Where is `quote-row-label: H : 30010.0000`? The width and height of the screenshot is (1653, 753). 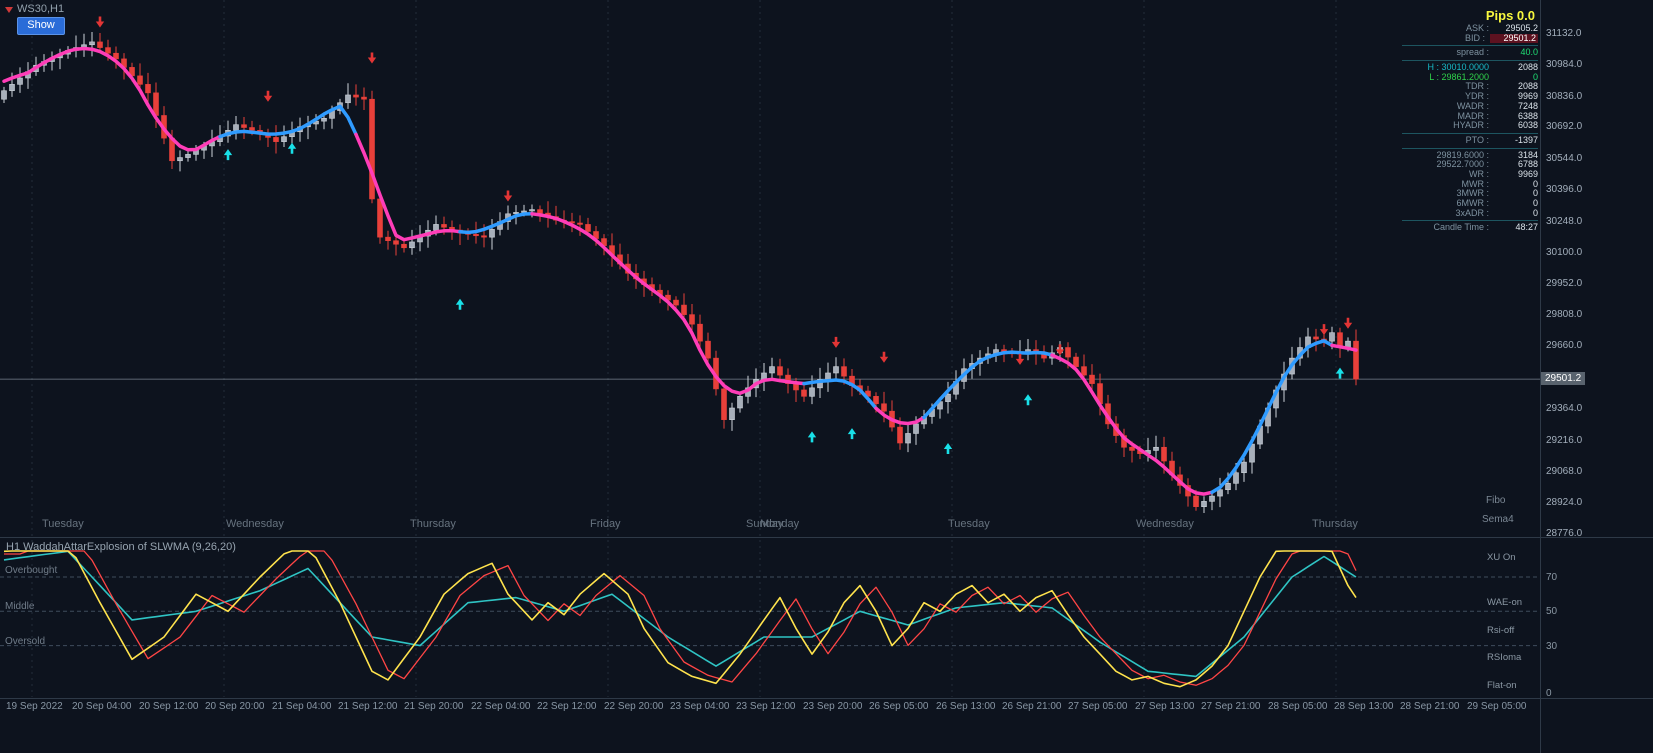
quote-row-label: H : 30010.0000 is located at coordinates (1458, 67).